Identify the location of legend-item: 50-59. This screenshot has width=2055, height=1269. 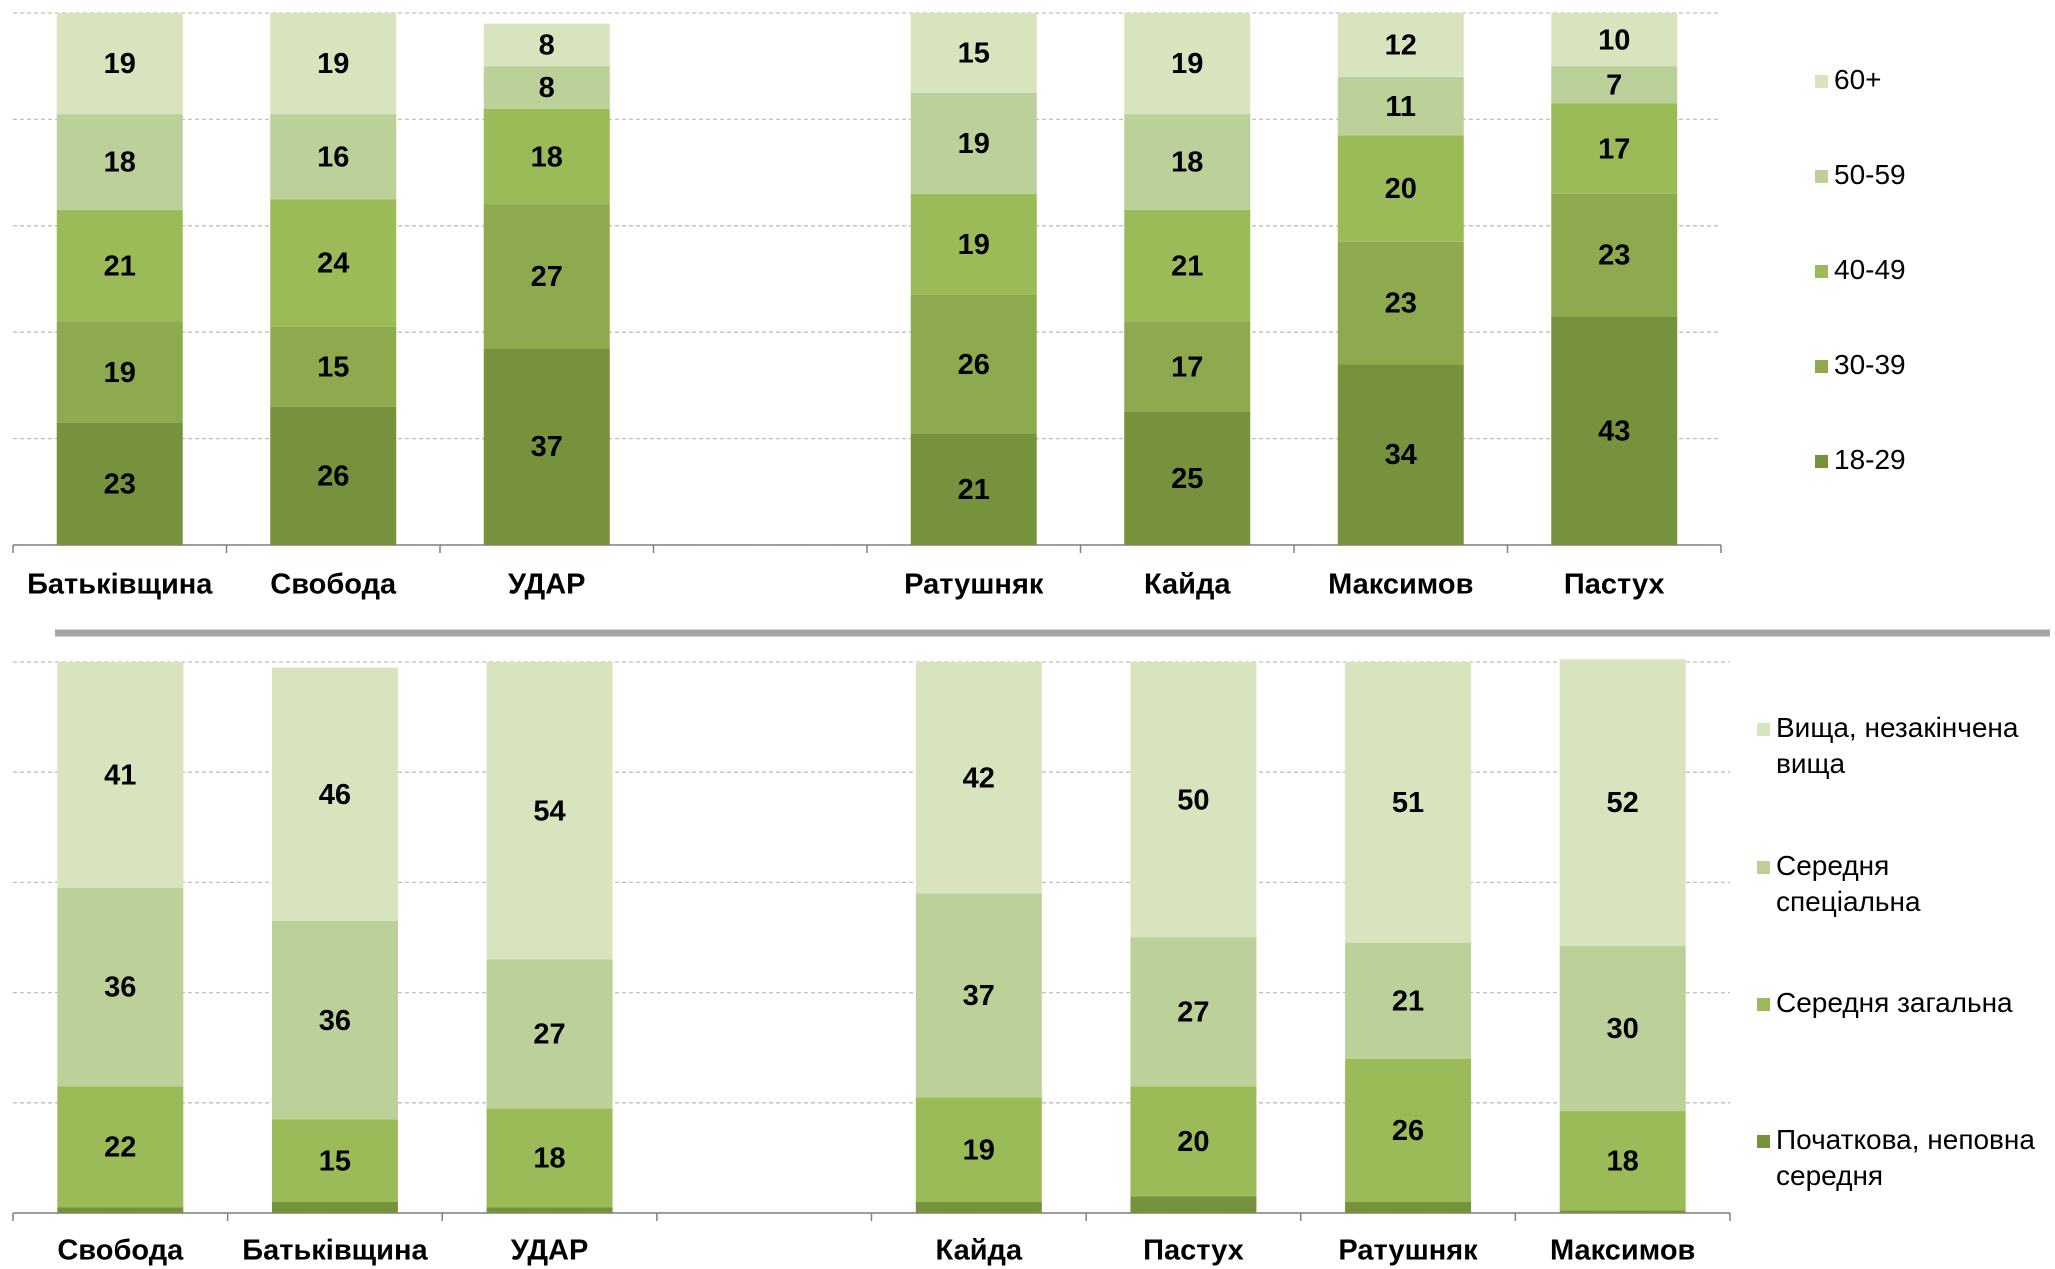
(1935, 175).